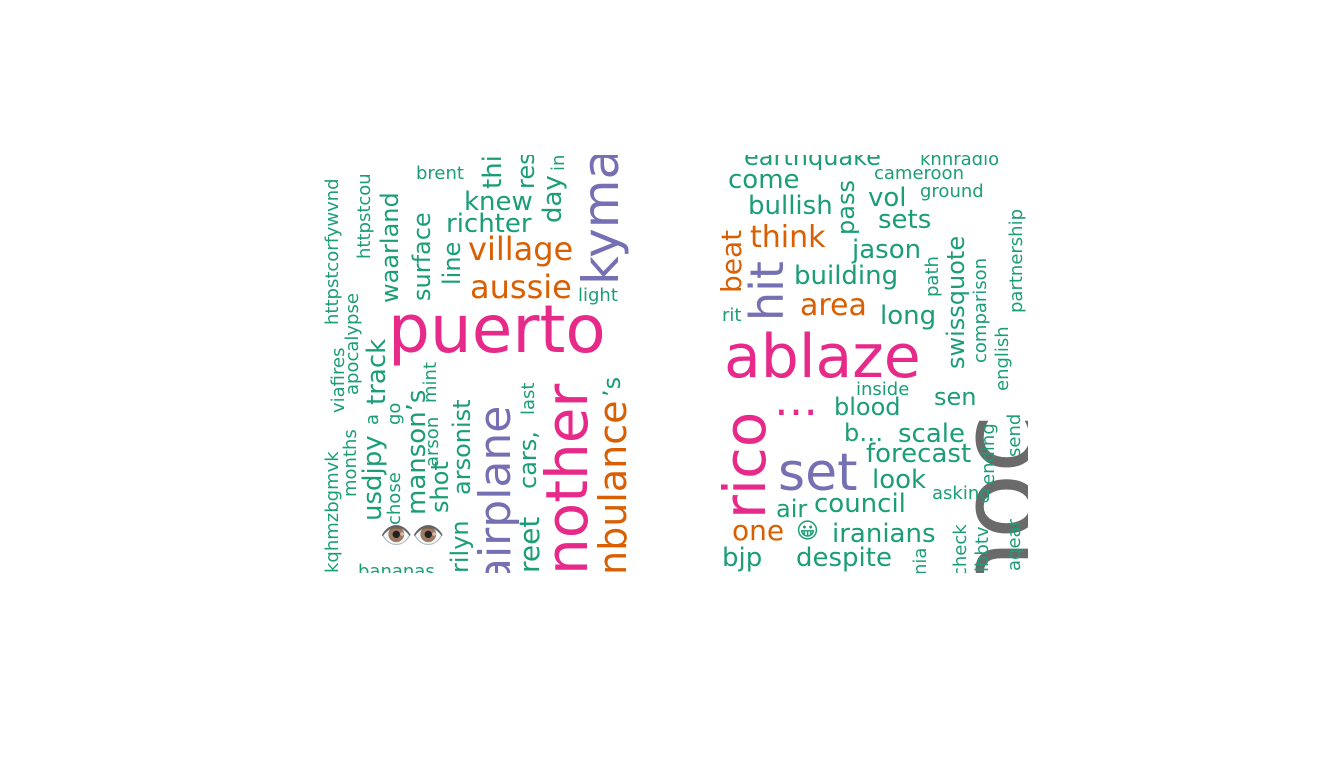  Describe the element at coordinates (372, 419) in the screenshot. I see `word-a: a` at that location.